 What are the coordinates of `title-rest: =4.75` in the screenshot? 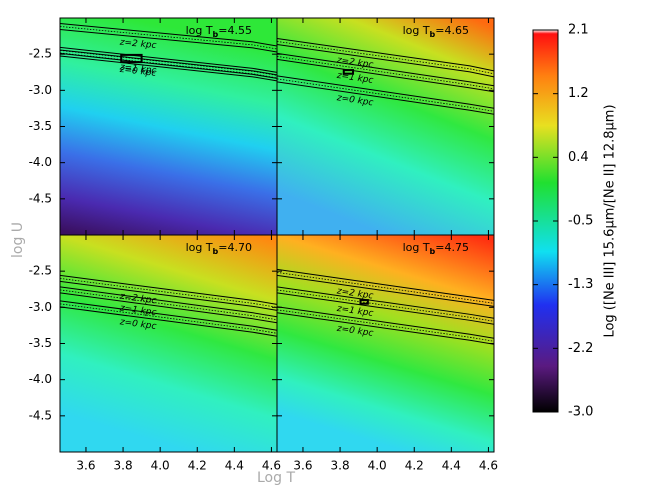 It's located at (452, 247).